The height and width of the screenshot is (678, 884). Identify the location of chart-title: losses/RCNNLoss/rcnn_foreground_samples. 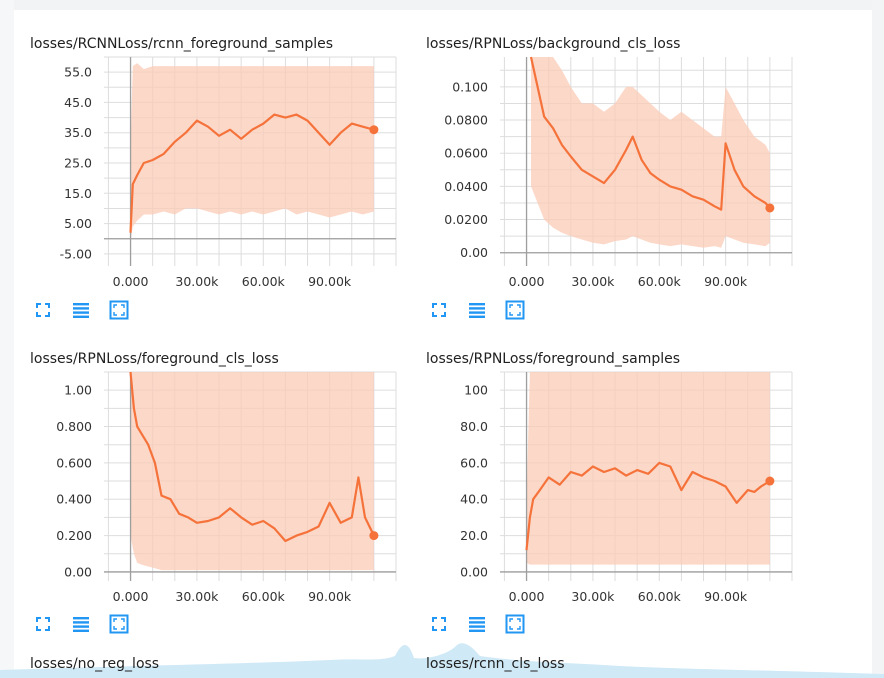
(182, 44).